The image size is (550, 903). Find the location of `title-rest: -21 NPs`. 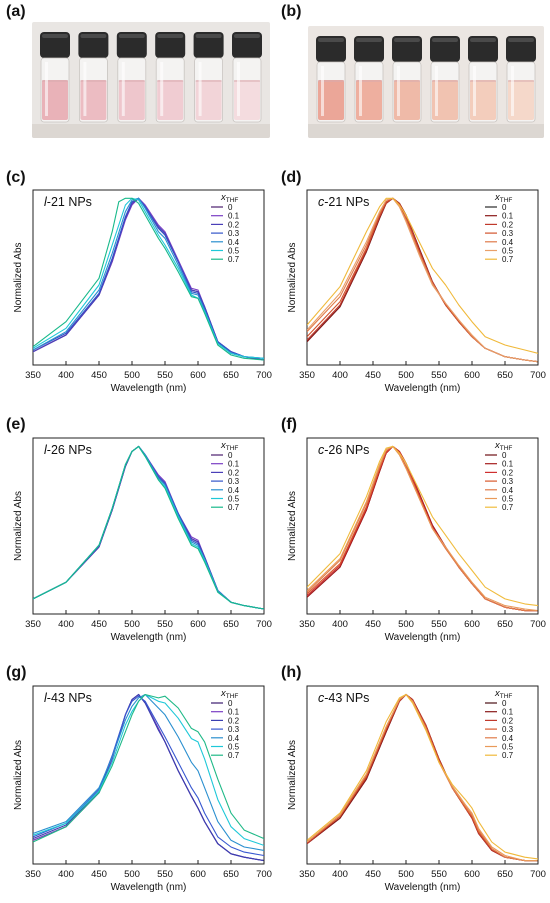

title-rest: -21 NPs is located at coordinates (346, 202).